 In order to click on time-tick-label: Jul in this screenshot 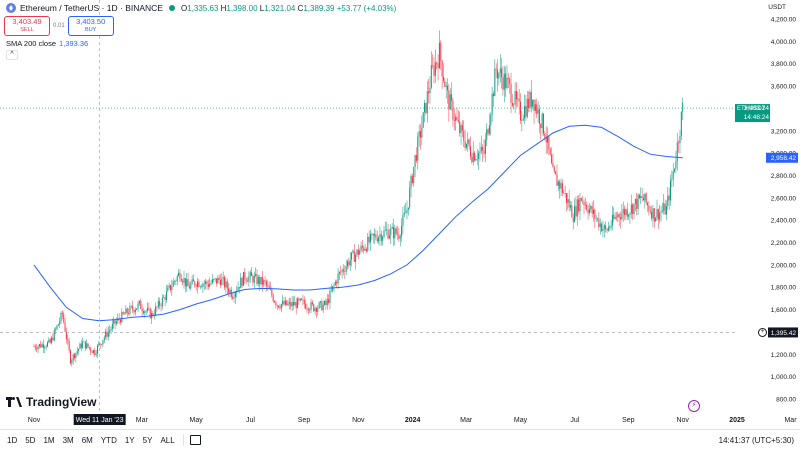, I will do `click(250, 420)`.